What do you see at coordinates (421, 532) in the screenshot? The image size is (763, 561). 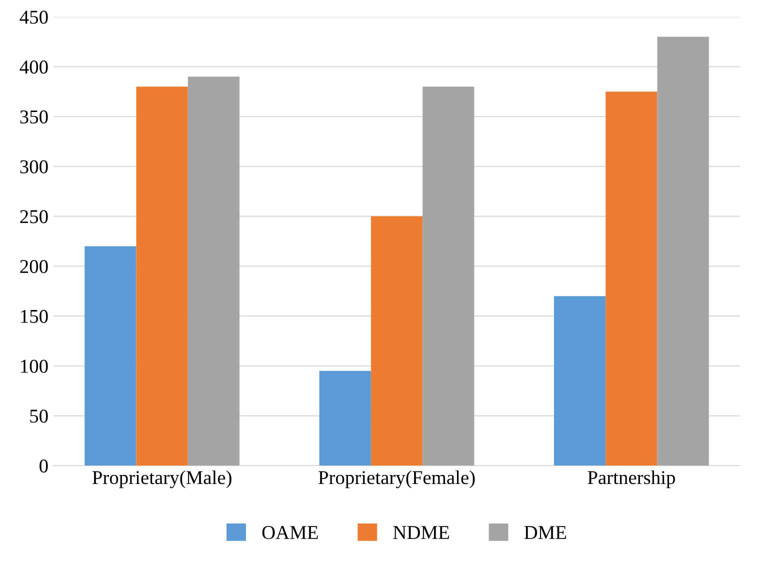 I see `legend-label: NDME` at bounding box center [421, 532].